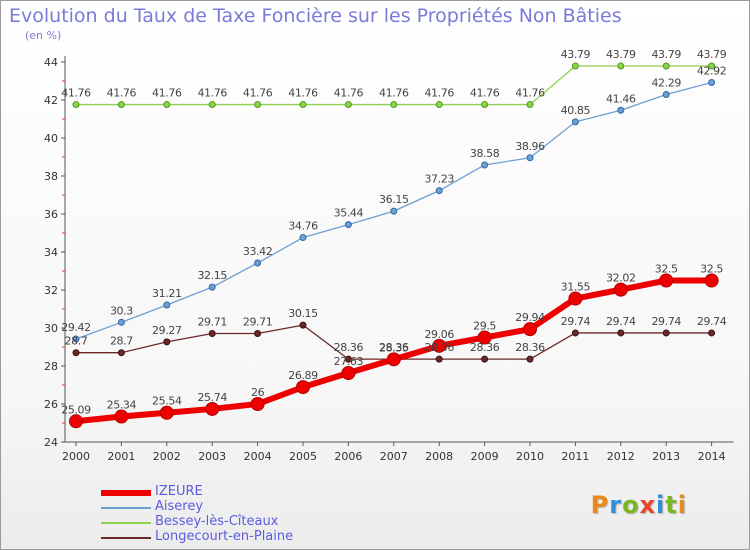 Image resolution: width=750 pixels, height=550 pixels. Describe the element at coordinates (126, 492) in the screenshot. I see `legend-swatch-izeure` at that location.